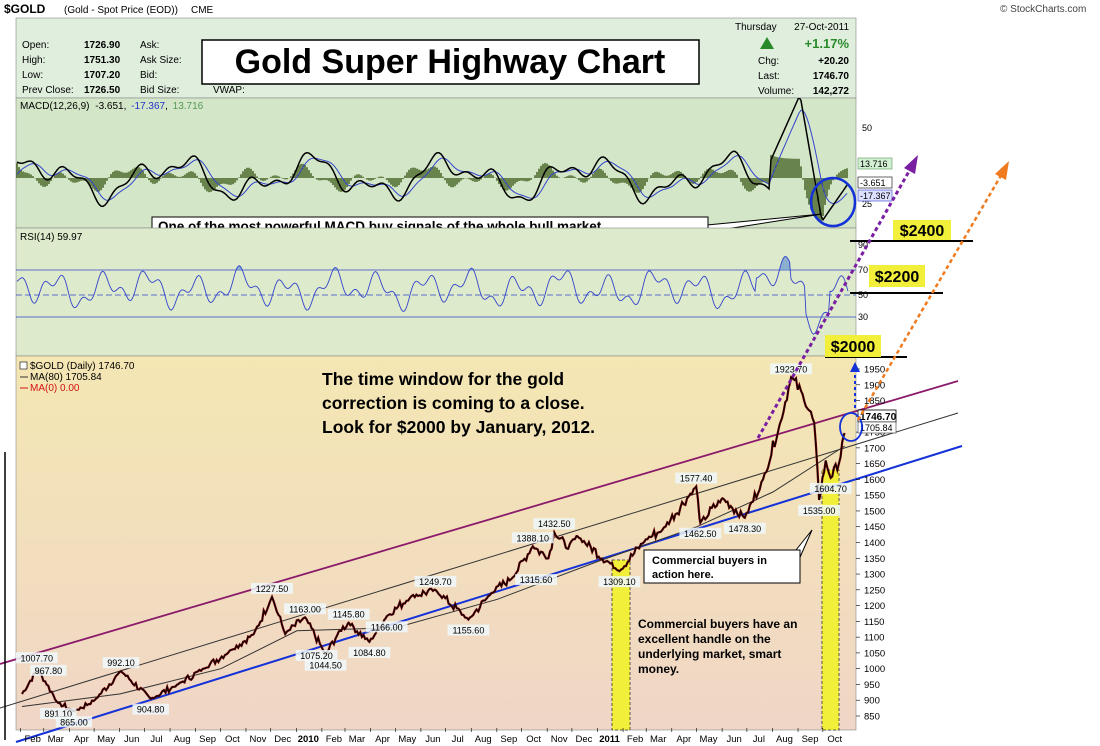  What do you see at coordinates (709, 739) in the screenshot?
I see `x-tick-label: May` at bounding box center [709, 739].